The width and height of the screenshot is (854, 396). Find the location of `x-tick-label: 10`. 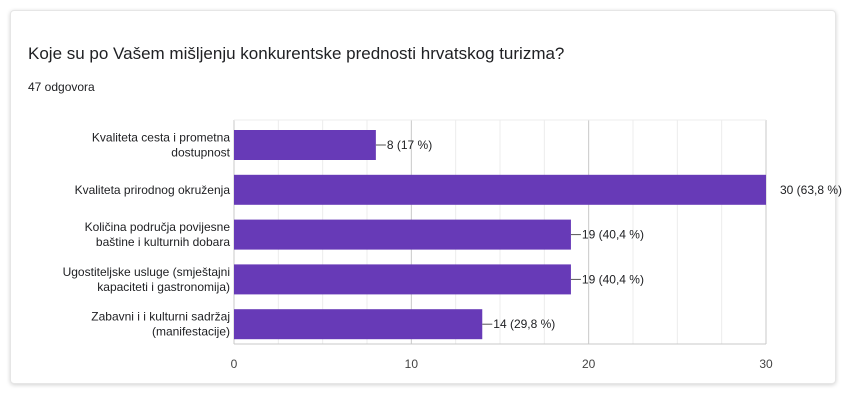

x-tick-label: 10 is located at coordinates (412, 364).